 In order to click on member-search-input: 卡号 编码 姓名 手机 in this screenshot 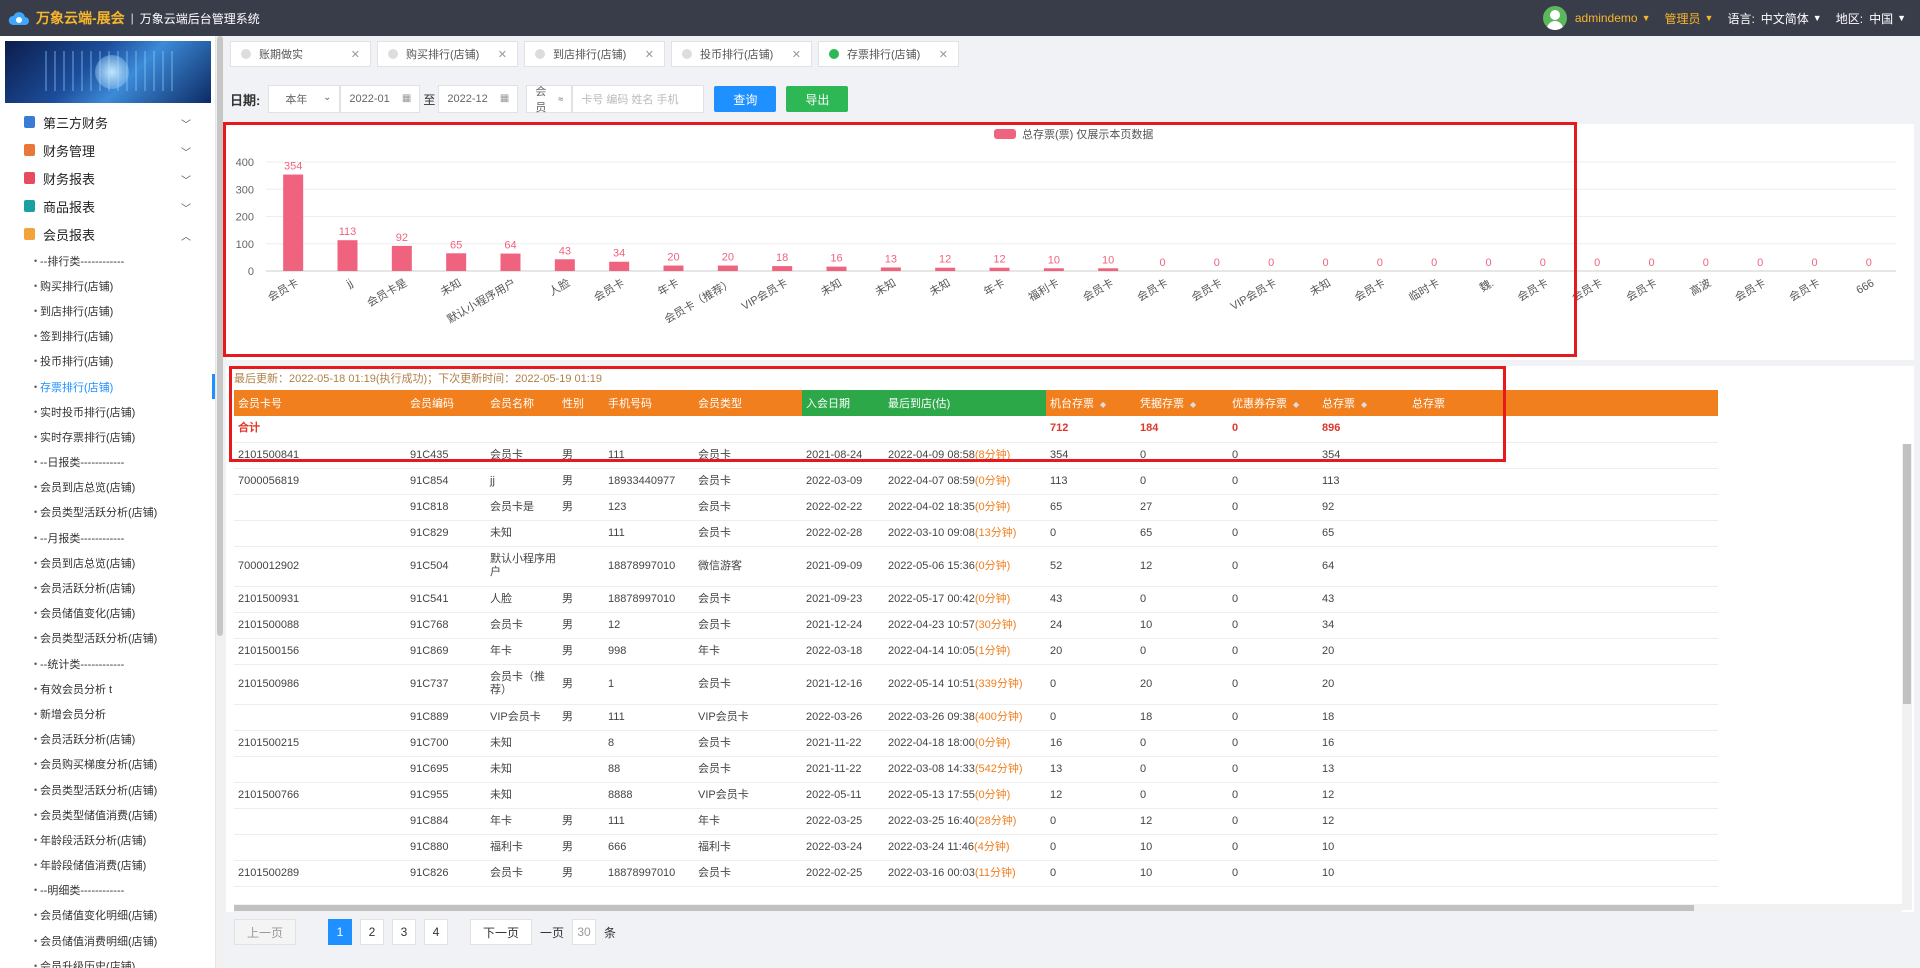, I will do `click(638, 99)`.